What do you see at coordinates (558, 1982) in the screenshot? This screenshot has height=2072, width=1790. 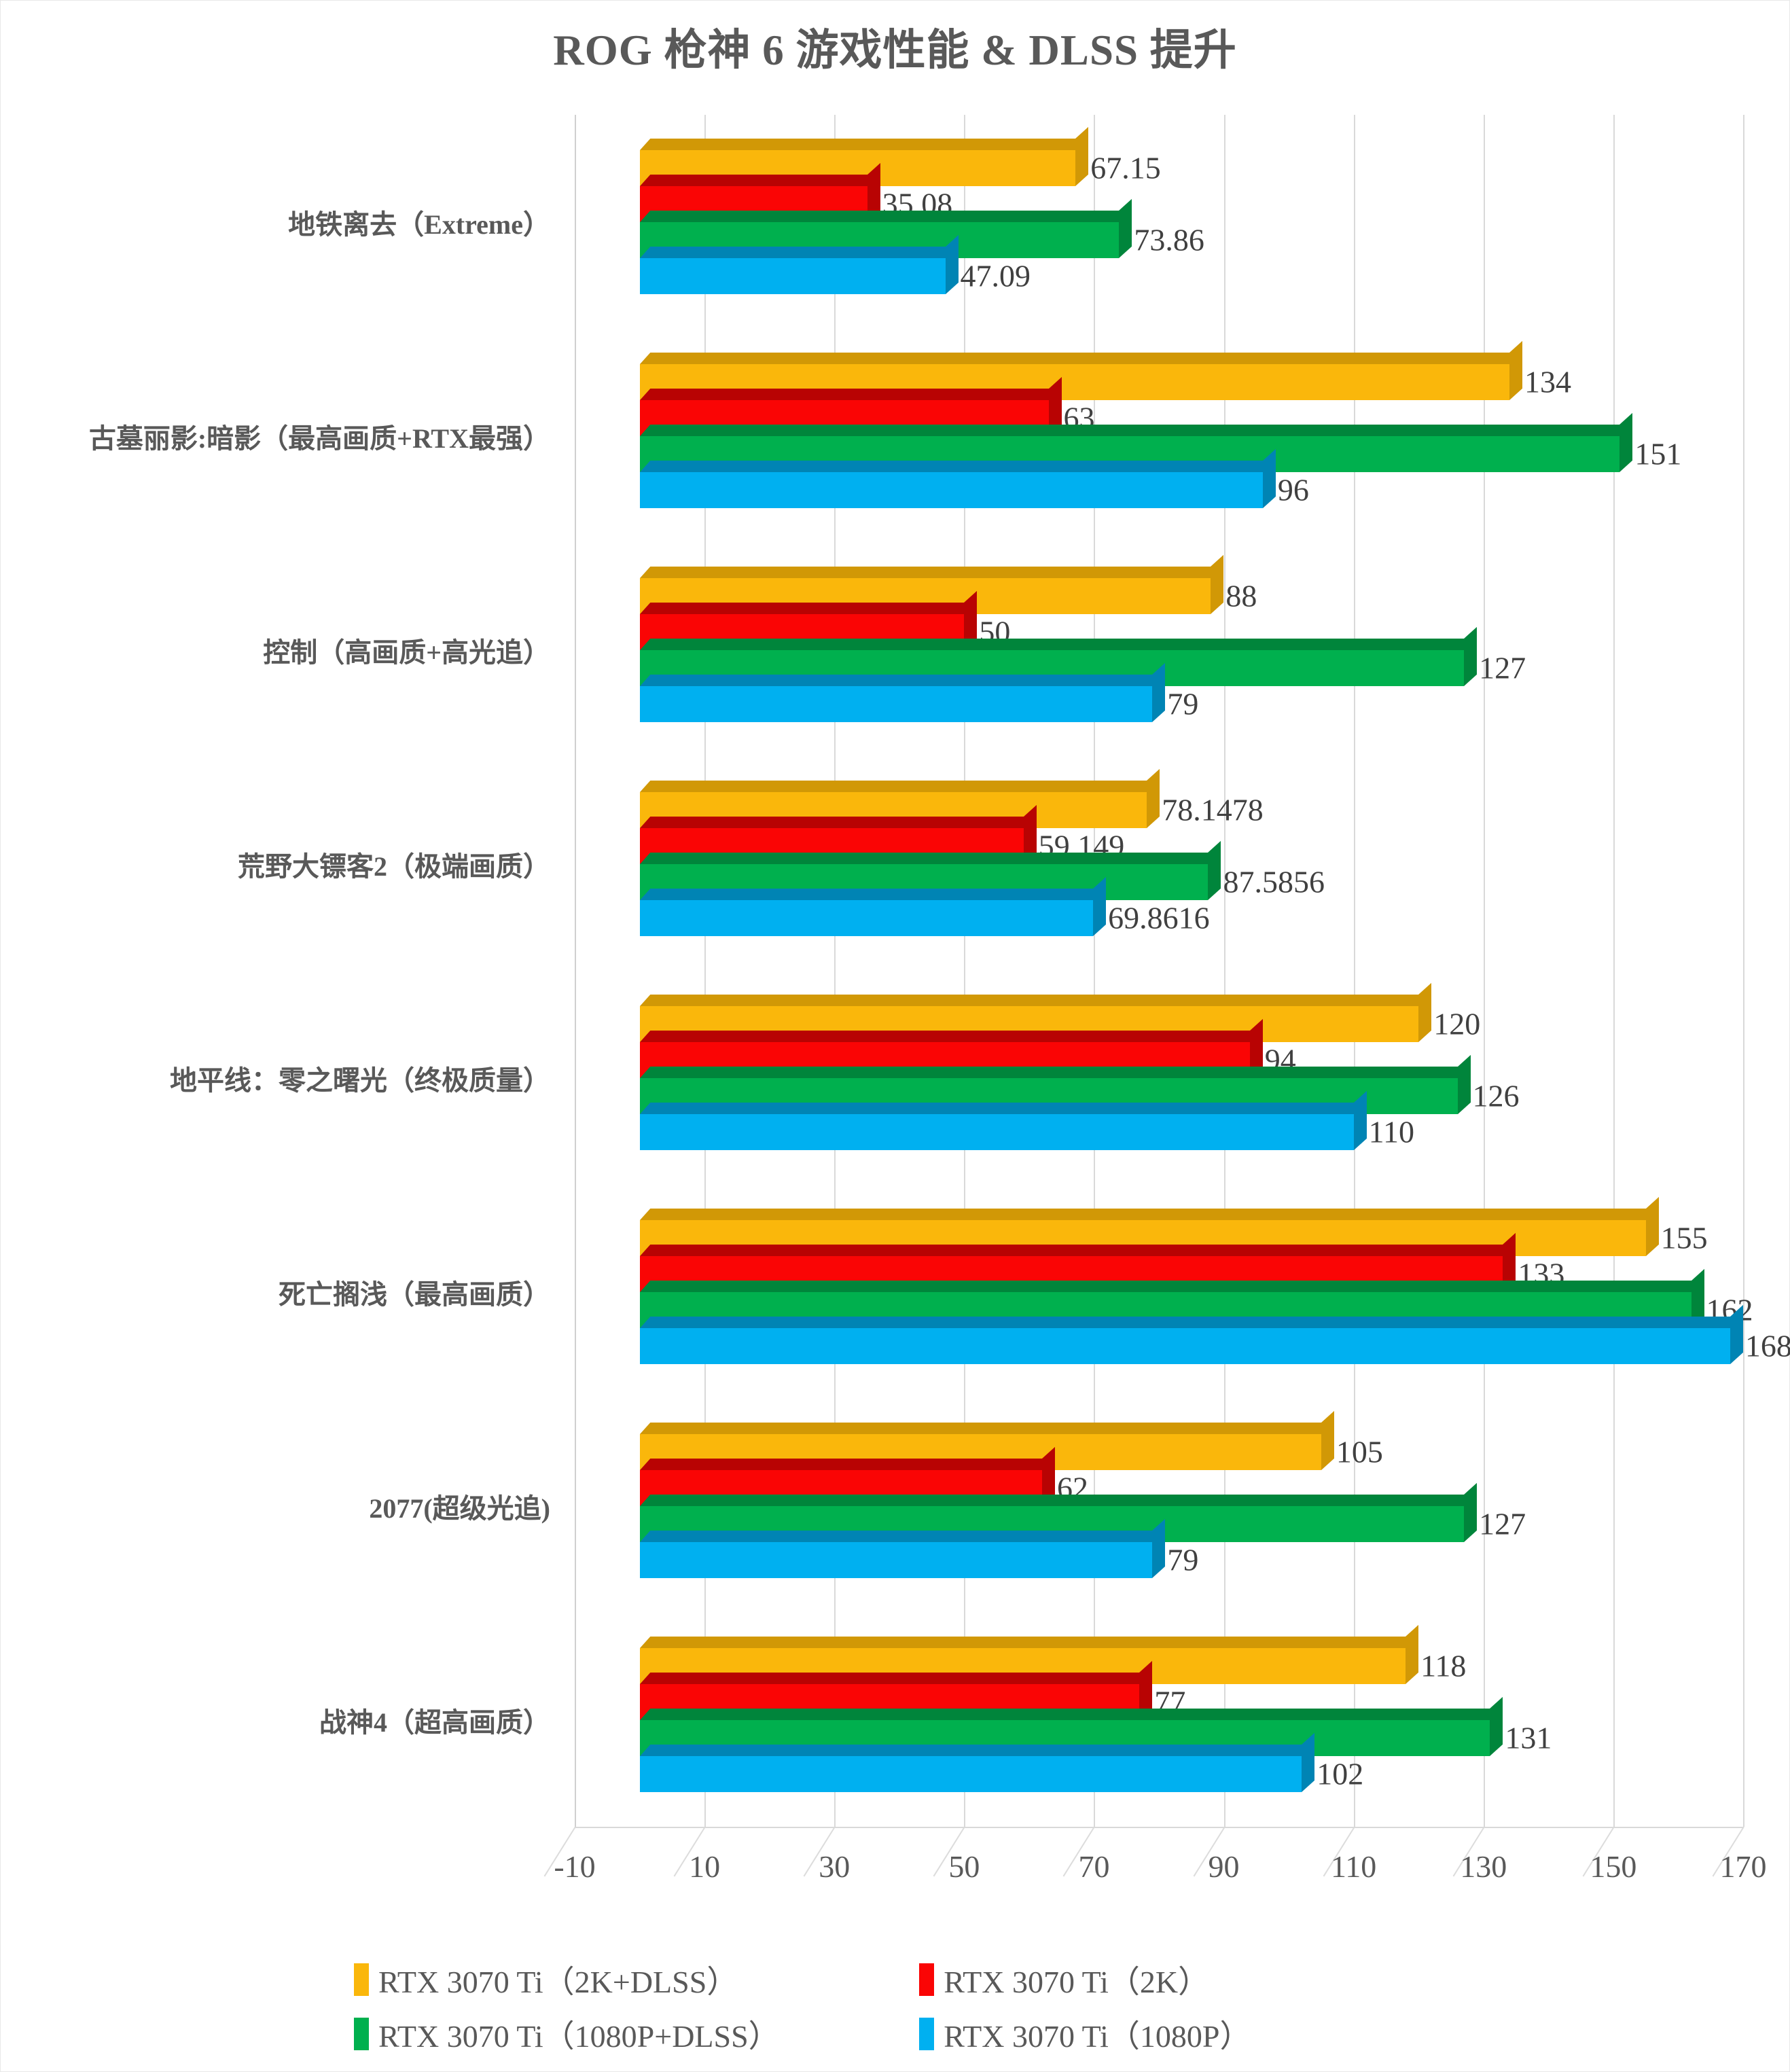 I see `legend-label: RTX 3070 Ti（2K+DLSS）` at bounding box center [558, 1982].